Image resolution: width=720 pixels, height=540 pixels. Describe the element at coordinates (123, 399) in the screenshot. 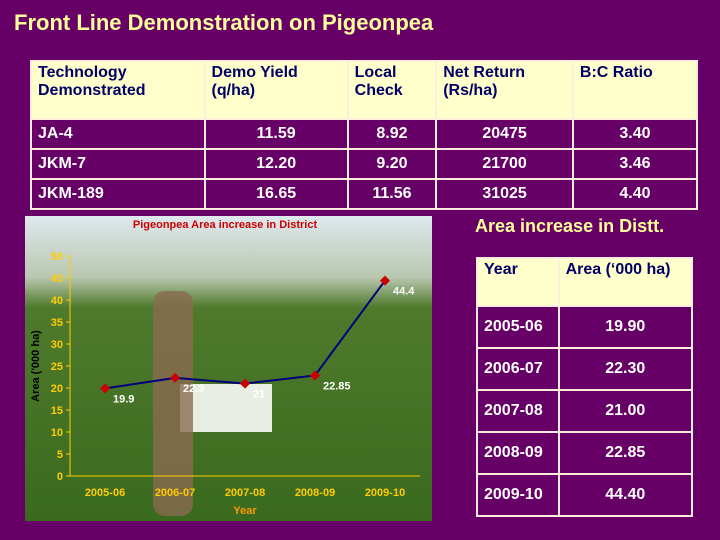

I see `data-label: 19.9` at that location.